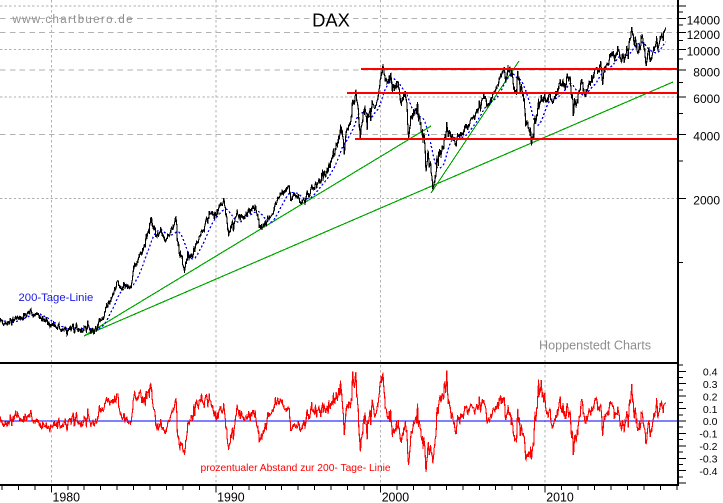 This screenshot has height=503, width=723. I want to click on svg-text: 14000, so click(704, 21).